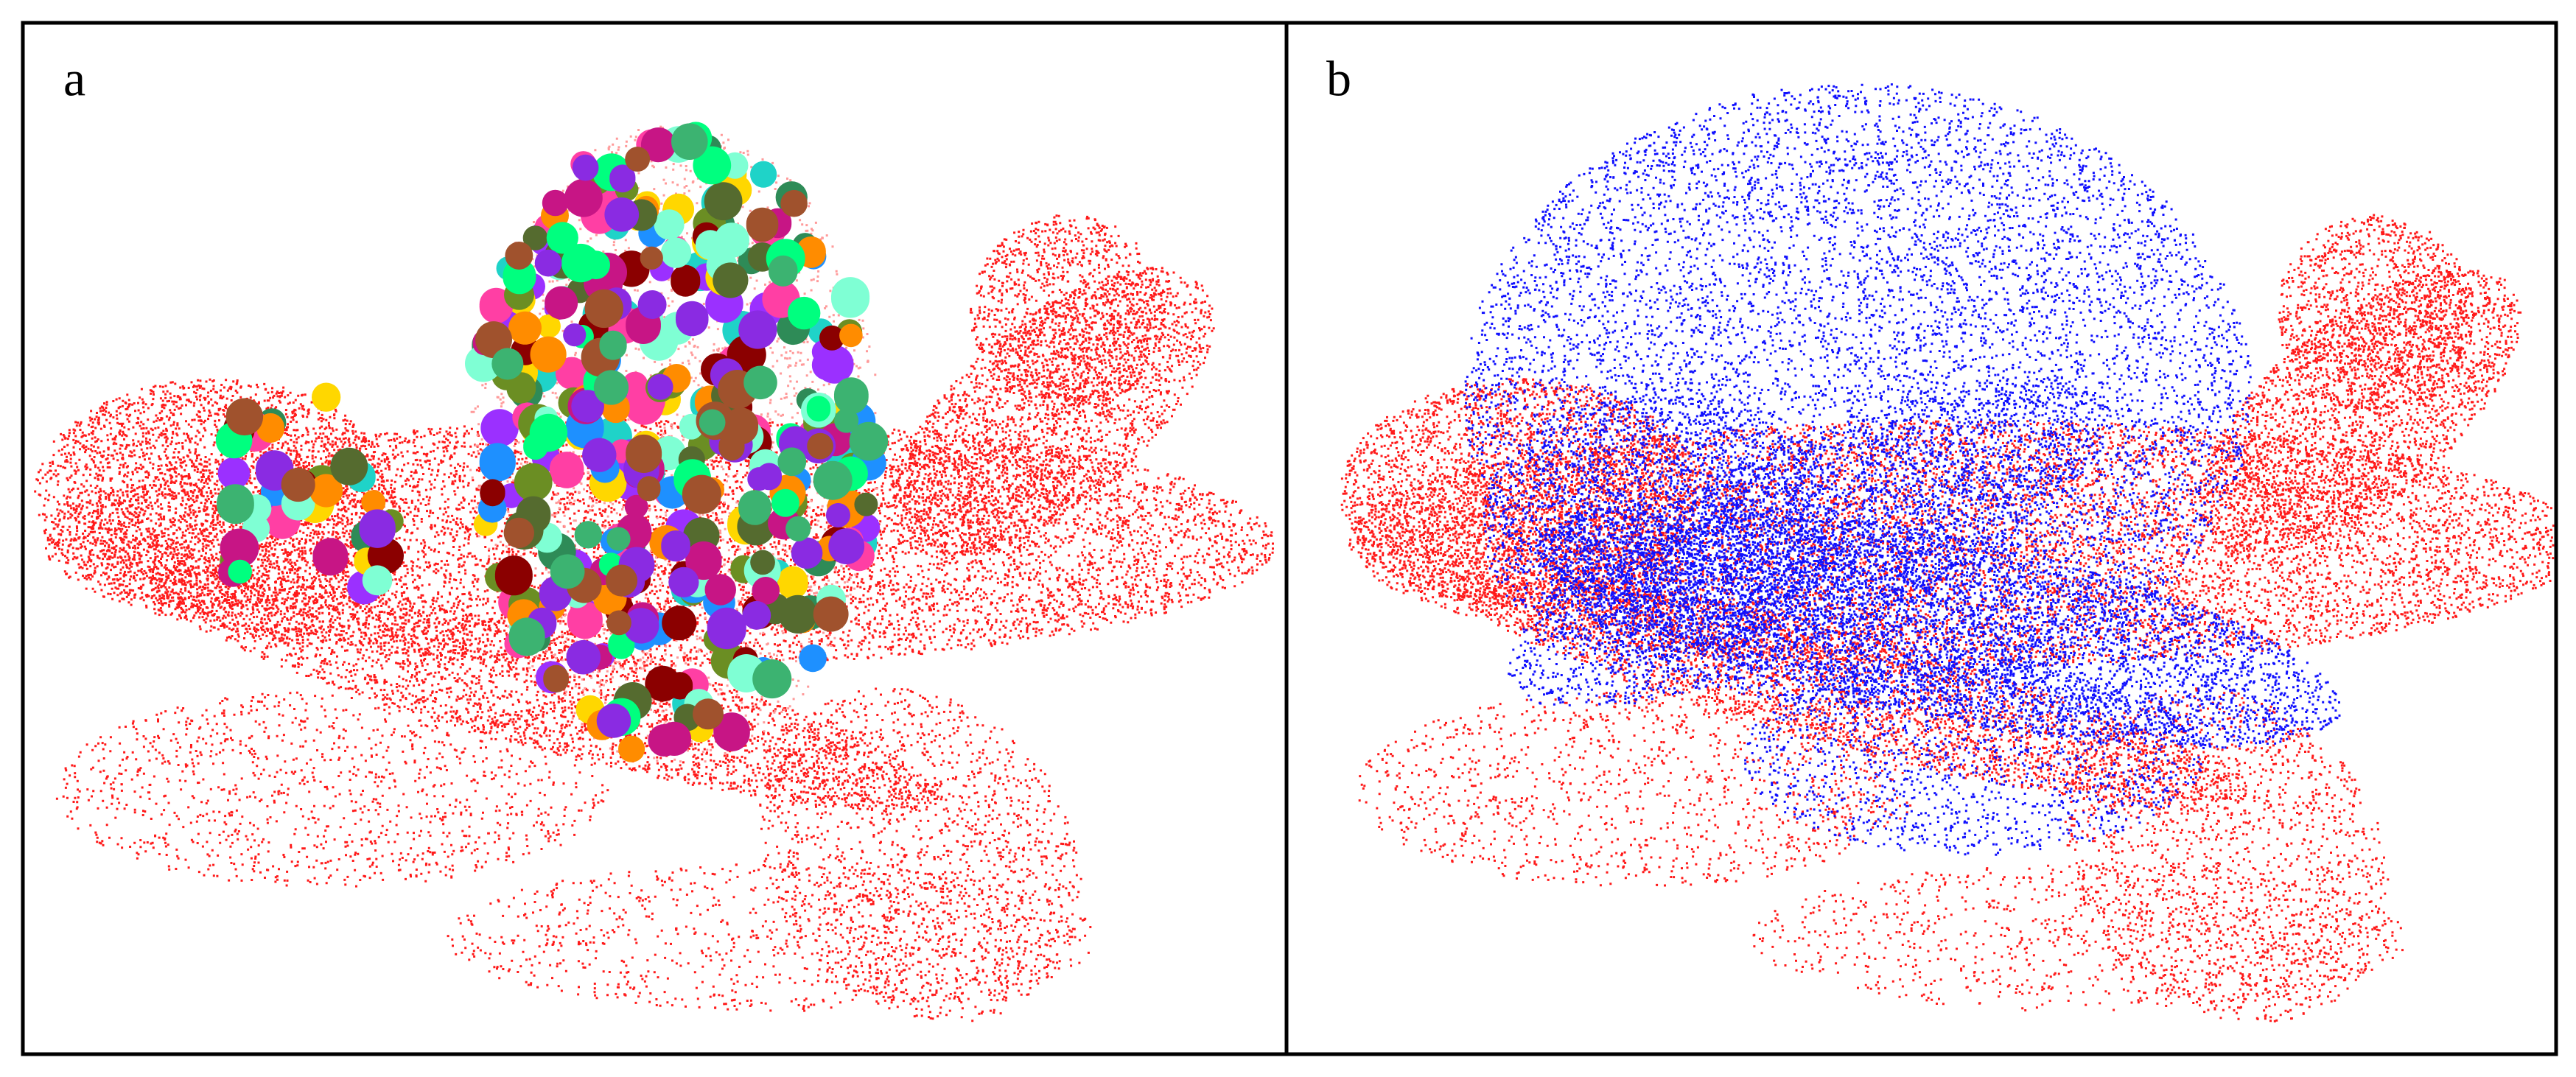  I want to click on panel-label: a, so click(74, 79).